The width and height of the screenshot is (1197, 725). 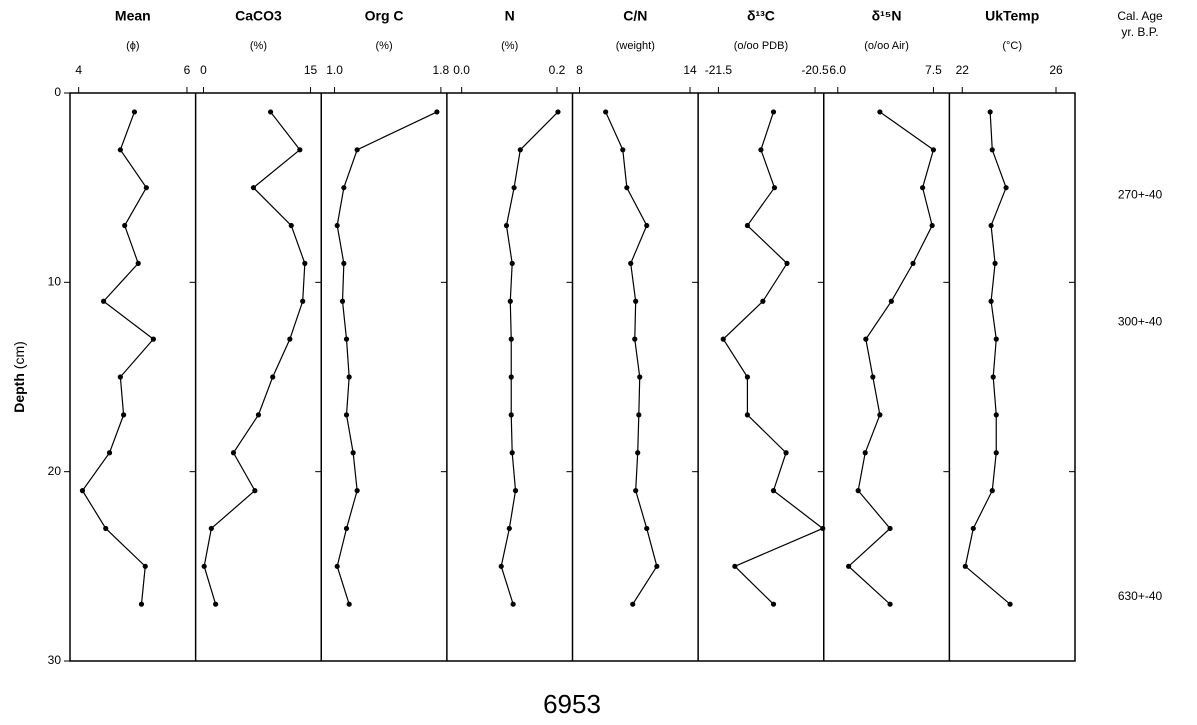 What do you see at coordinates (78, 70) in the screenshot?
I see `x-tick-label: 4` at bounding box center [78, 70].